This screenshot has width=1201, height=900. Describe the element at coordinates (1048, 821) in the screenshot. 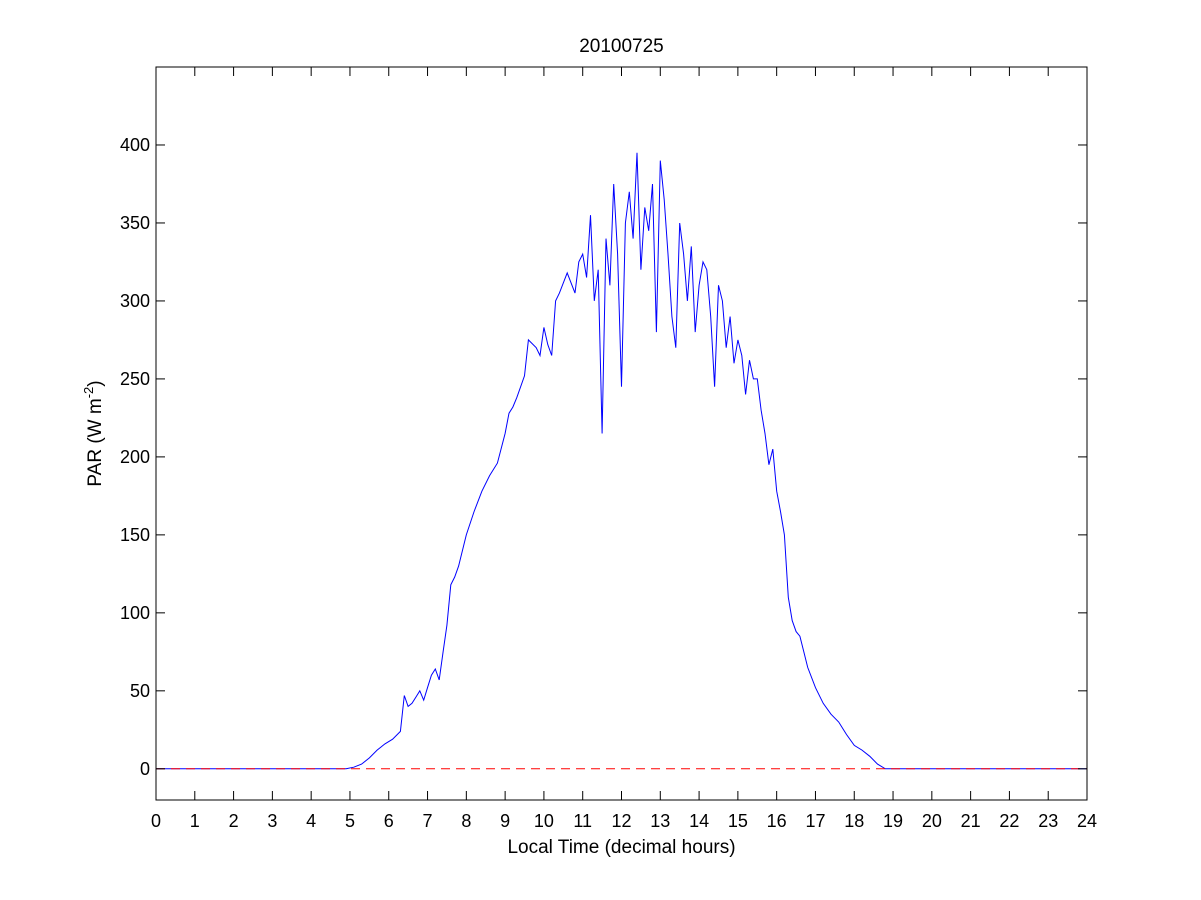

I see `x-tick-label: 23` at that location.